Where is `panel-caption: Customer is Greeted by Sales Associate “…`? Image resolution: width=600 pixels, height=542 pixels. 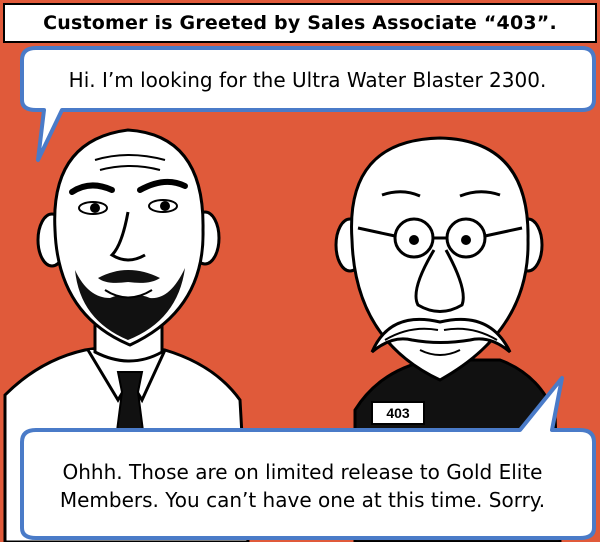
panel-caption: Customer is Greeted by Sales Associate “… is located at coordinates (300, 23).